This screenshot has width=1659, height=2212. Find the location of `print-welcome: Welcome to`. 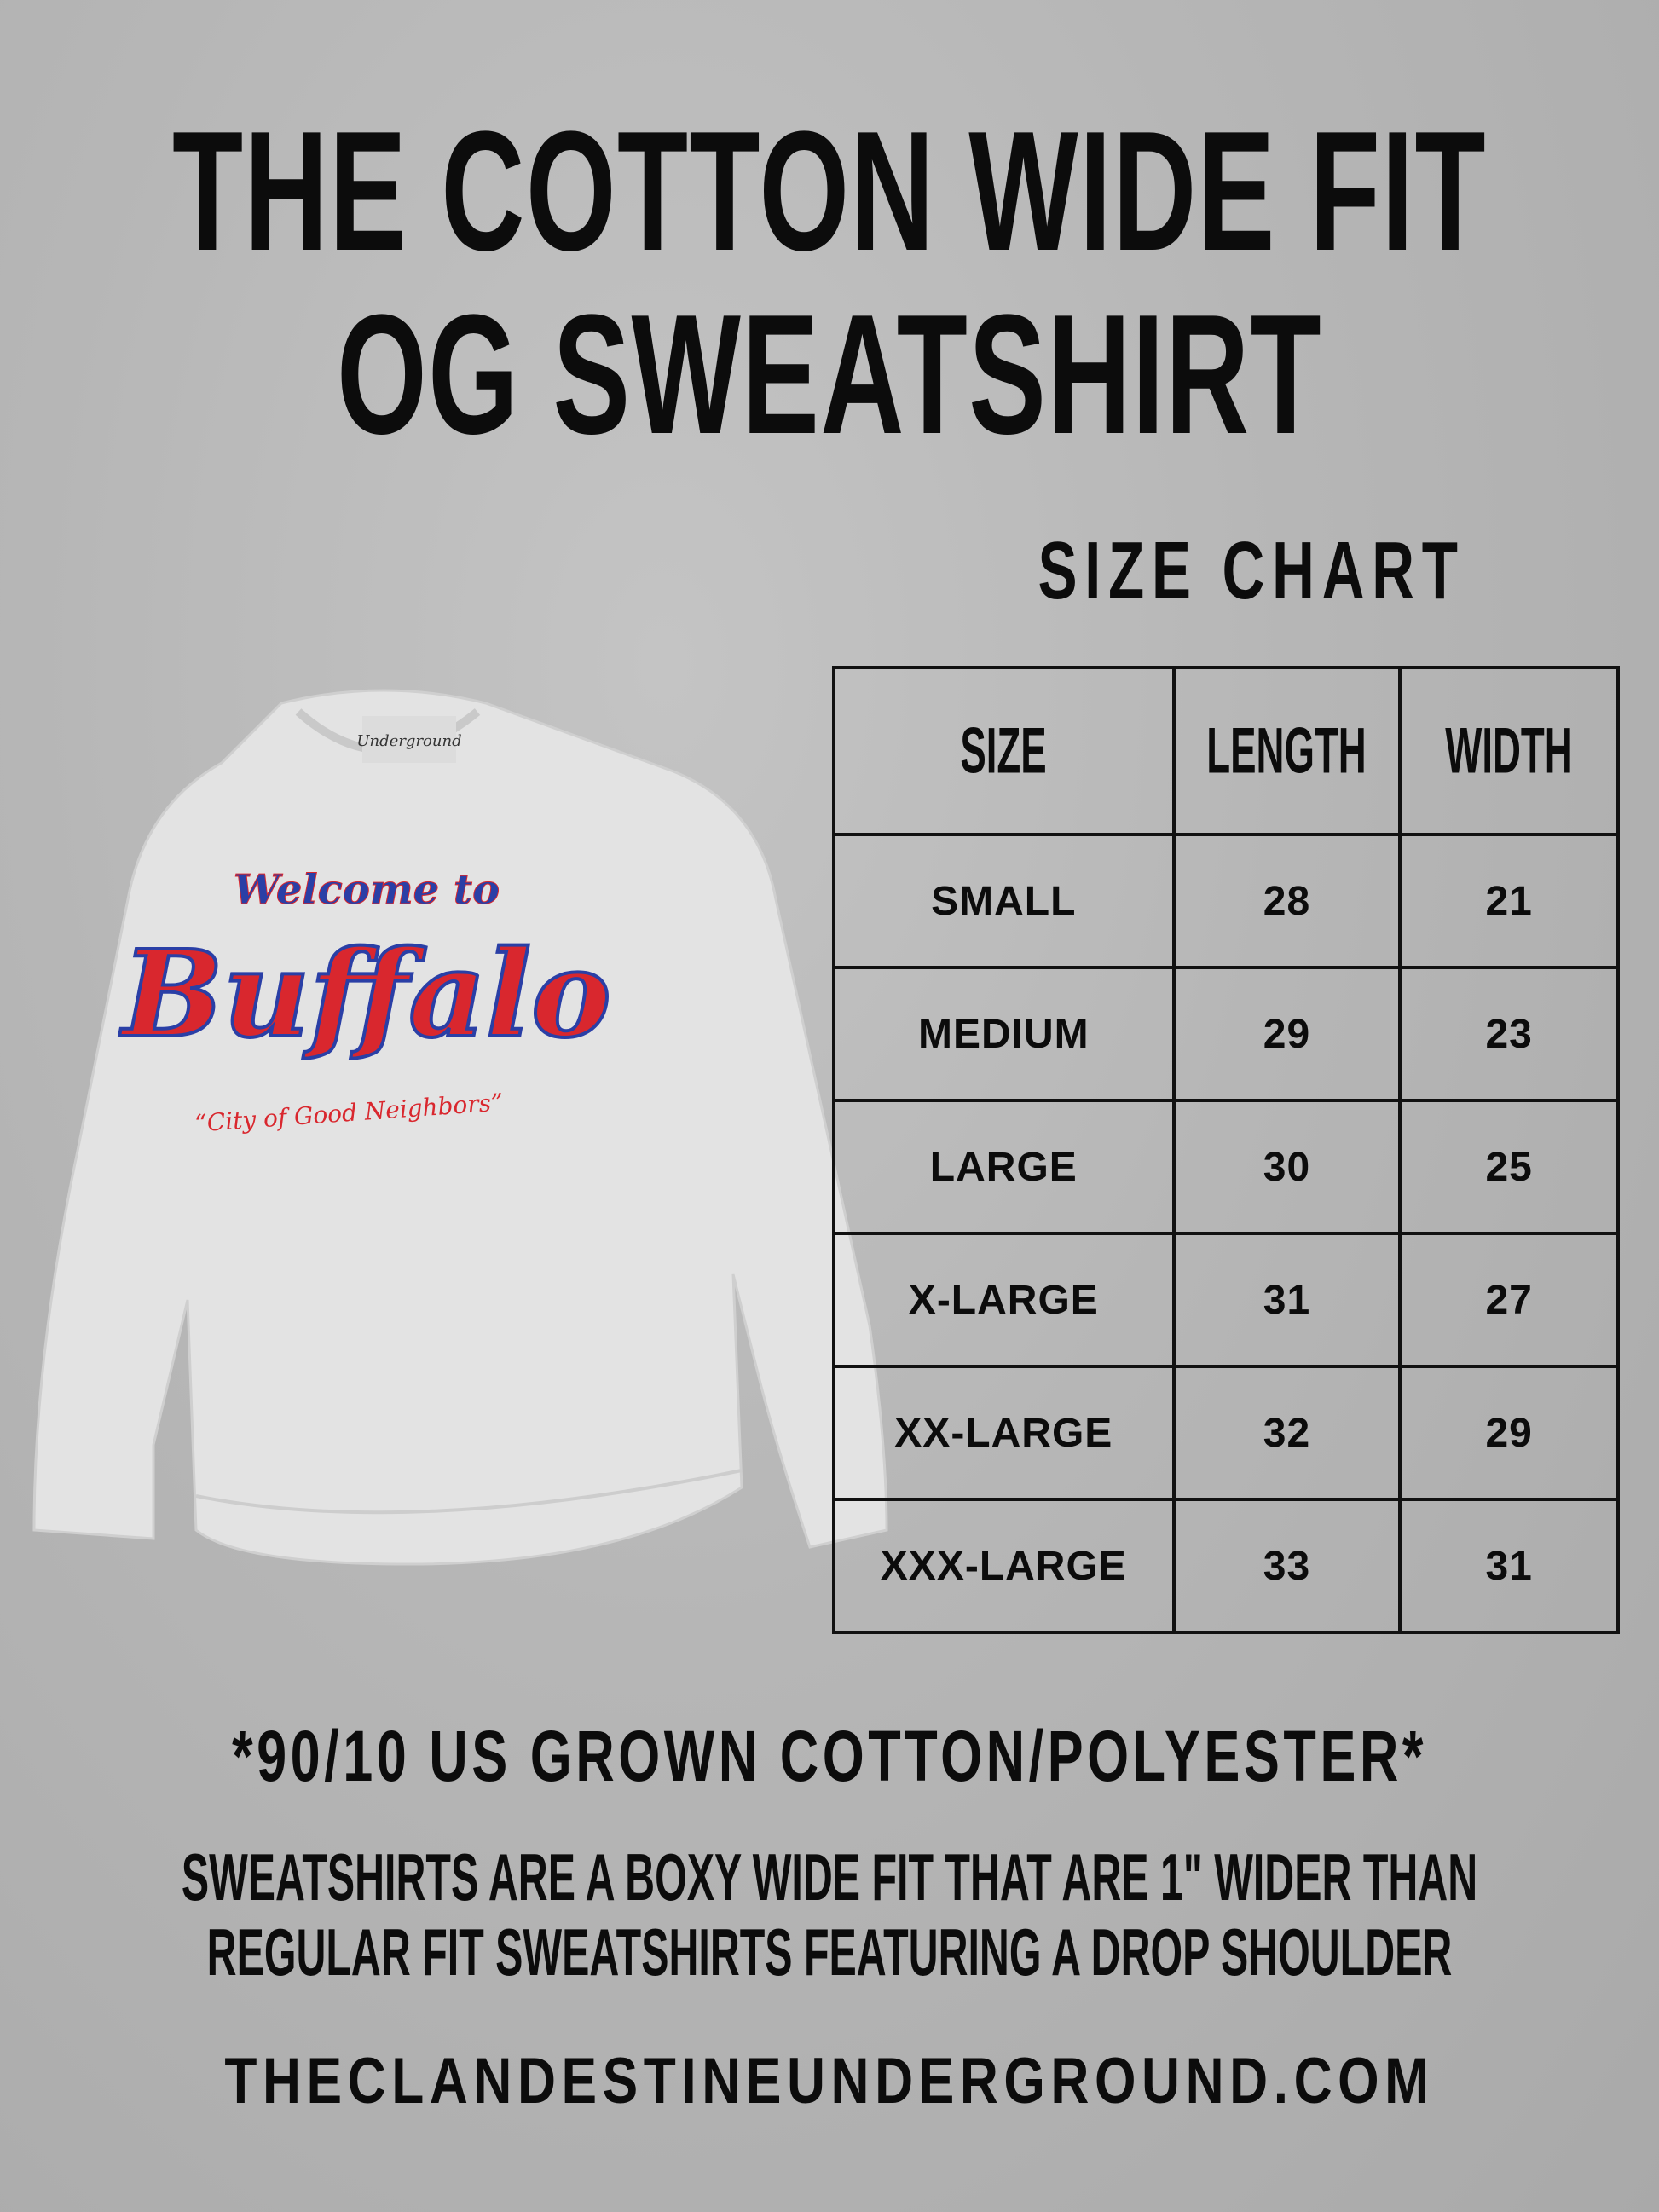

print-welcome: Welcome to is located at coordinates (367, 890).